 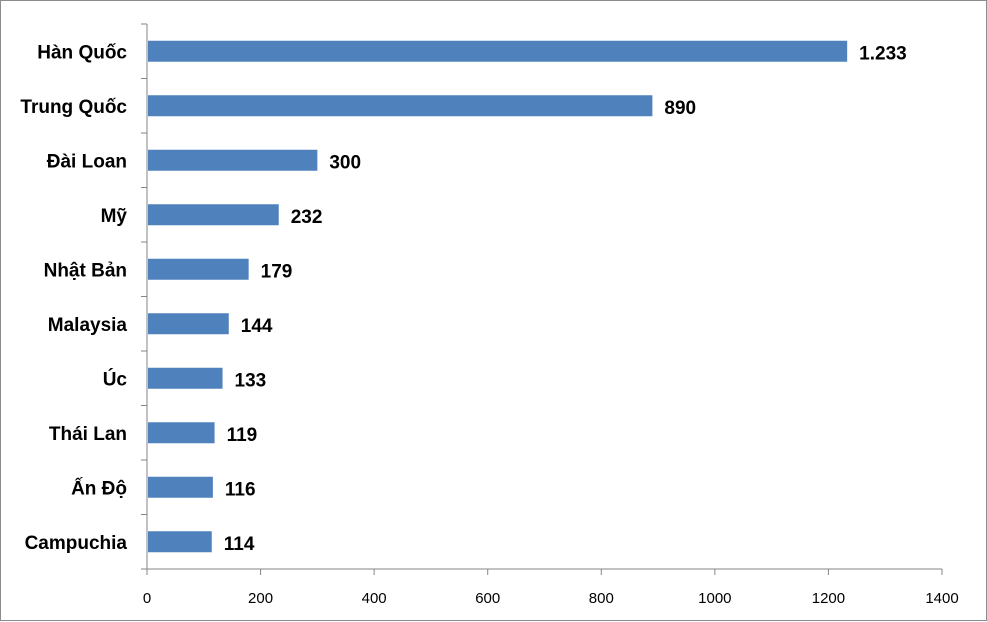 What do you see at coordinates (99, 488) in the screenshot?
I see `category-label: Ấn Độ` at bounding box center [99, 488].